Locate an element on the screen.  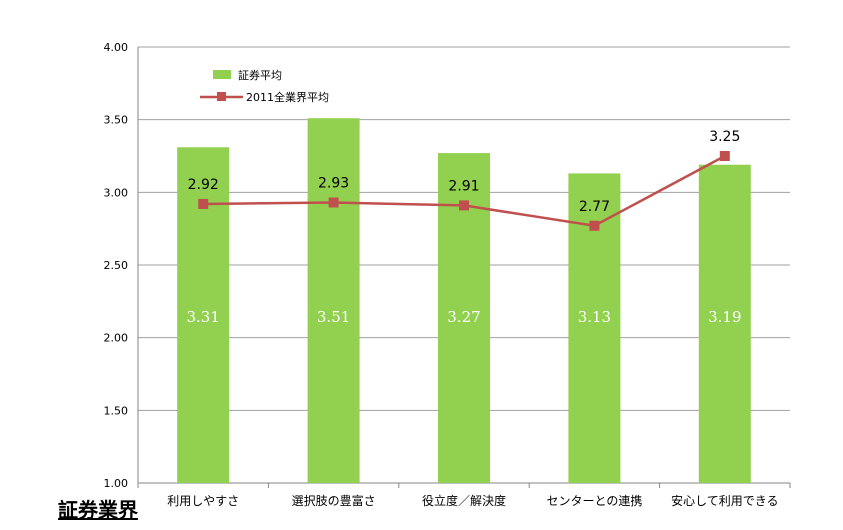
y-tick-label: 3.50 is located at coordinates (116, 120).